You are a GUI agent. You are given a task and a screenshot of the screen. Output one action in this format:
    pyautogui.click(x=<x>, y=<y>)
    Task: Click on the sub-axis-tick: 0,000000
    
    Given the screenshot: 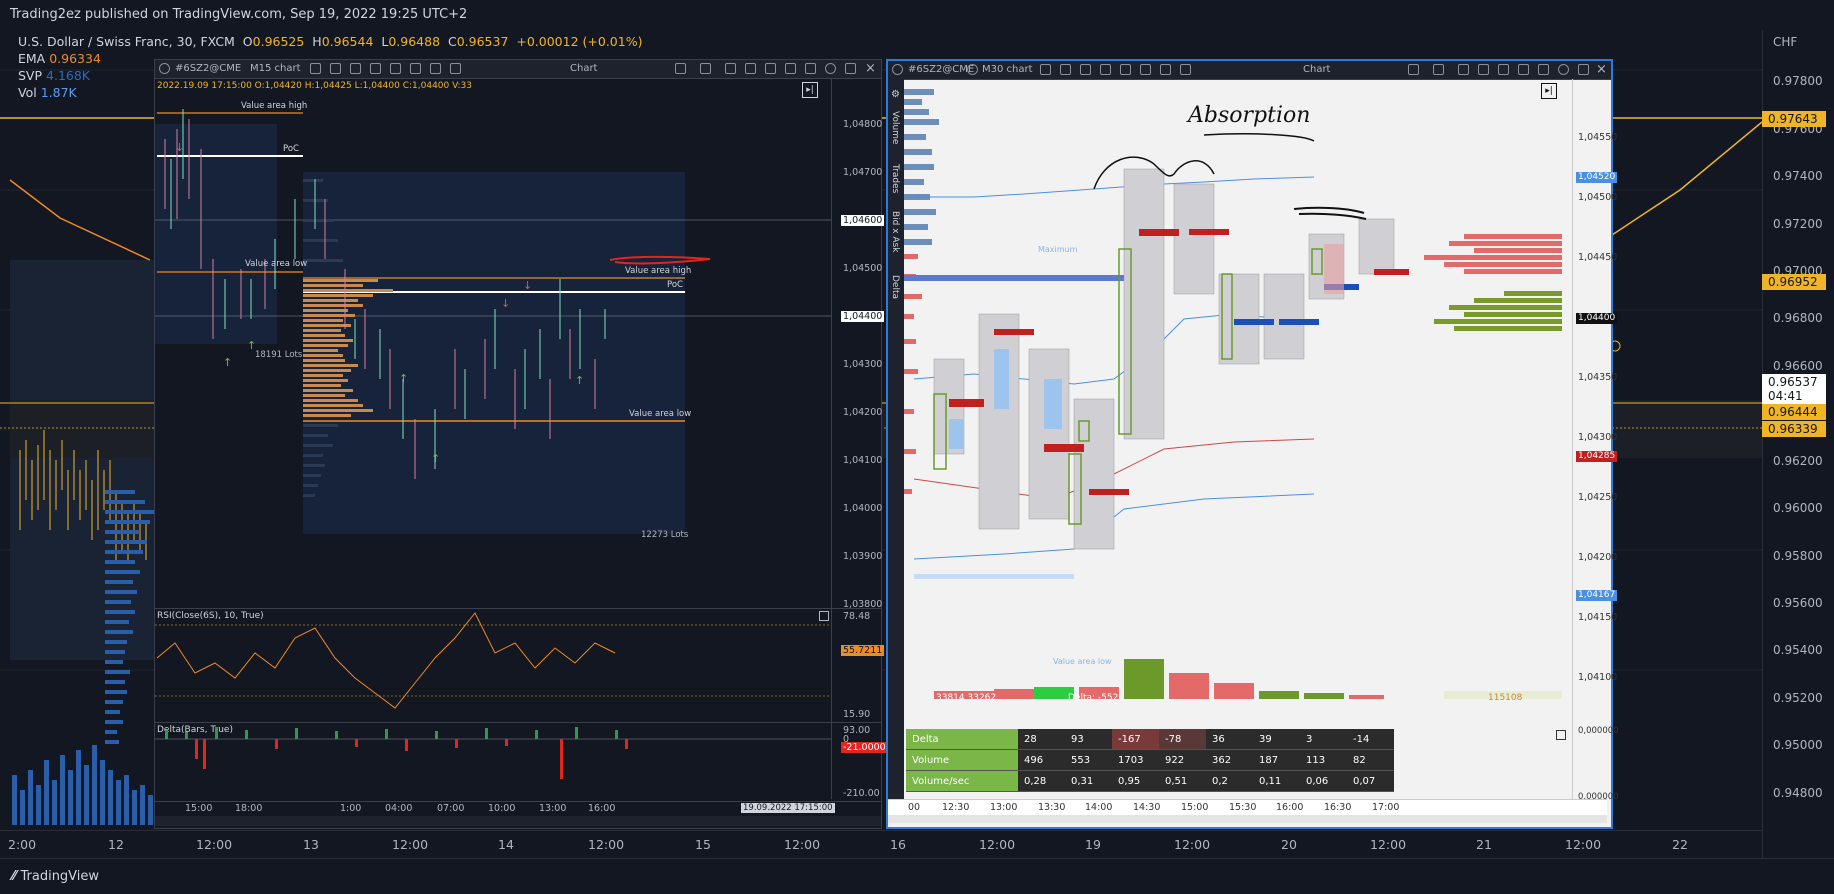 What is the action you would take?
    pyautogui.click(x=1598, y=731)
    